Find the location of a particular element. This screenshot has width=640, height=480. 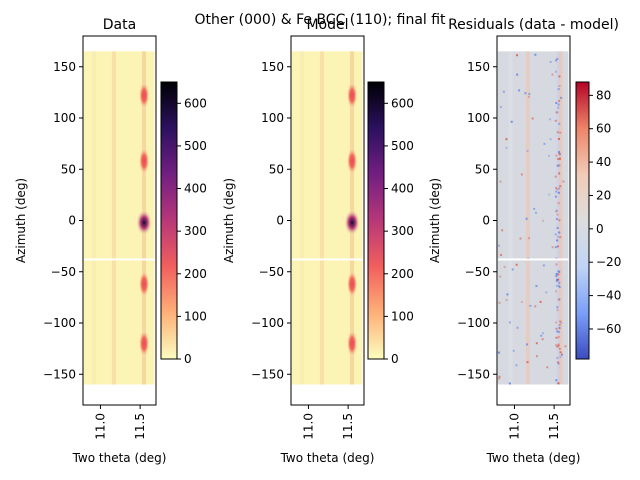

y-tick-label: −100 is located at coordinates (59, 323).